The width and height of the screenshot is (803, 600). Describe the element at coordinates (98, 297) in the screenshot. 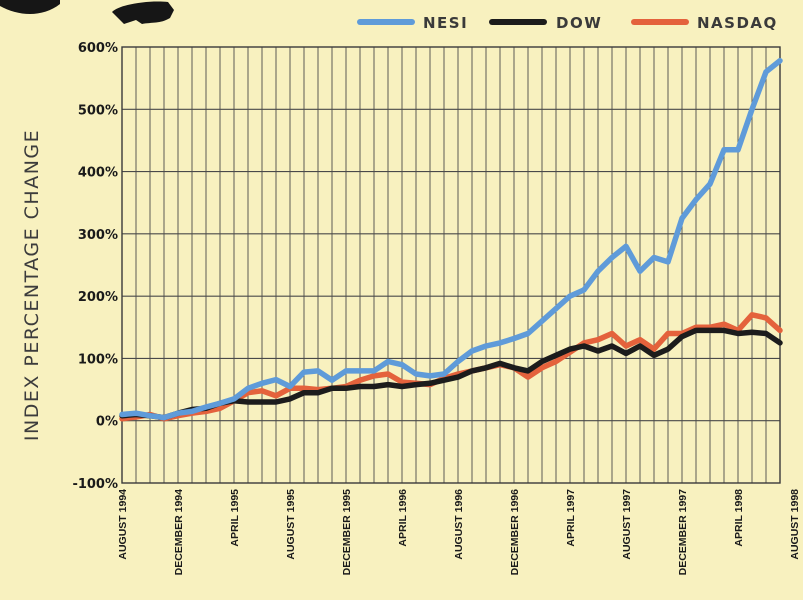

I see `y-tick-label: 200%` at that location.